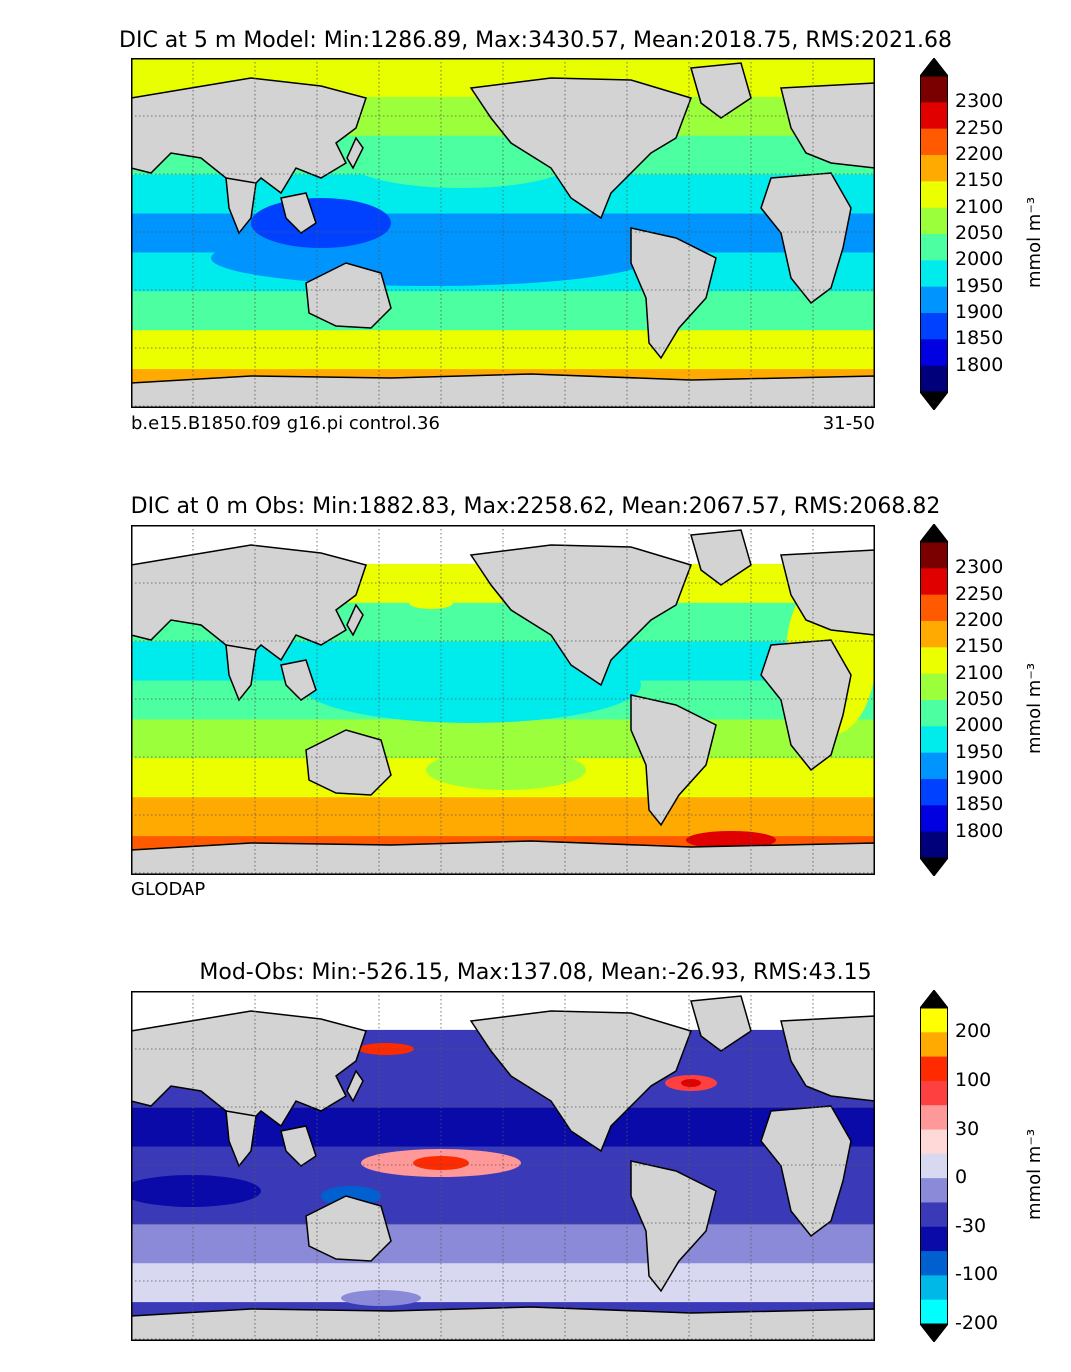 The width and height of the screenshot is (1071, 1372). What do you see at coordinates (168, 889) in the screenshot?
I see `source-caption: GLODAP` at bounding box center [168, 889].